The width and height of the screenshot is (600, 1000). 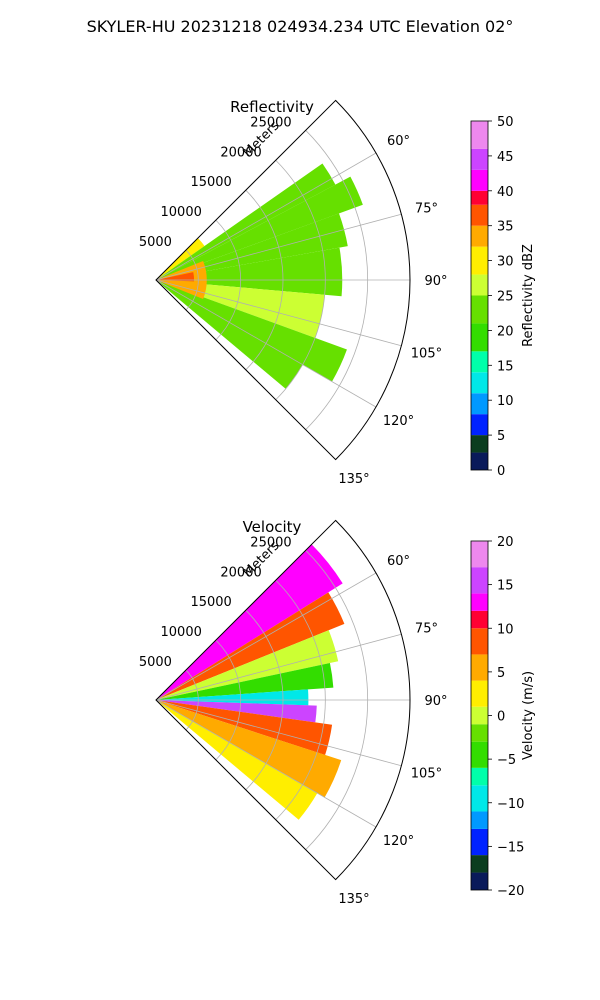 I want to click on colorbar-reflectivity: 0 5 10 15 20 25 30 35 40 45 50 Reflectivity dBZ, so click(x=503, y=297).